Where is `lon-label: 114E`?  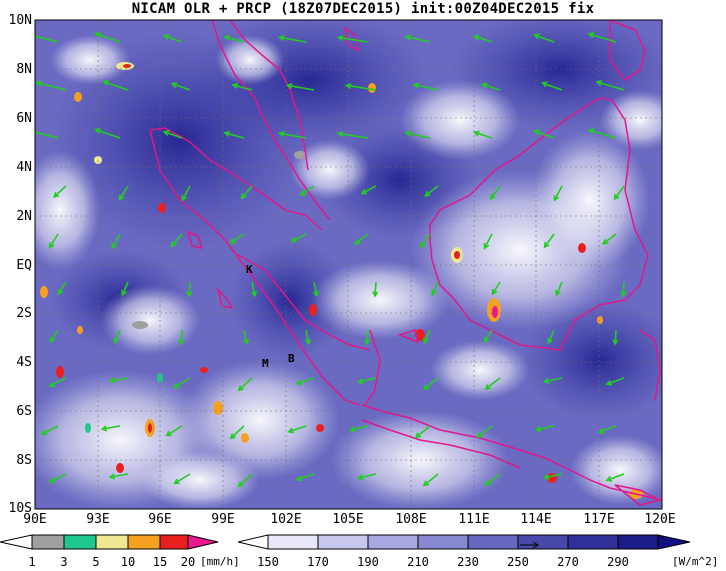 lon-label: 114E is located at coordinates (536, 519).